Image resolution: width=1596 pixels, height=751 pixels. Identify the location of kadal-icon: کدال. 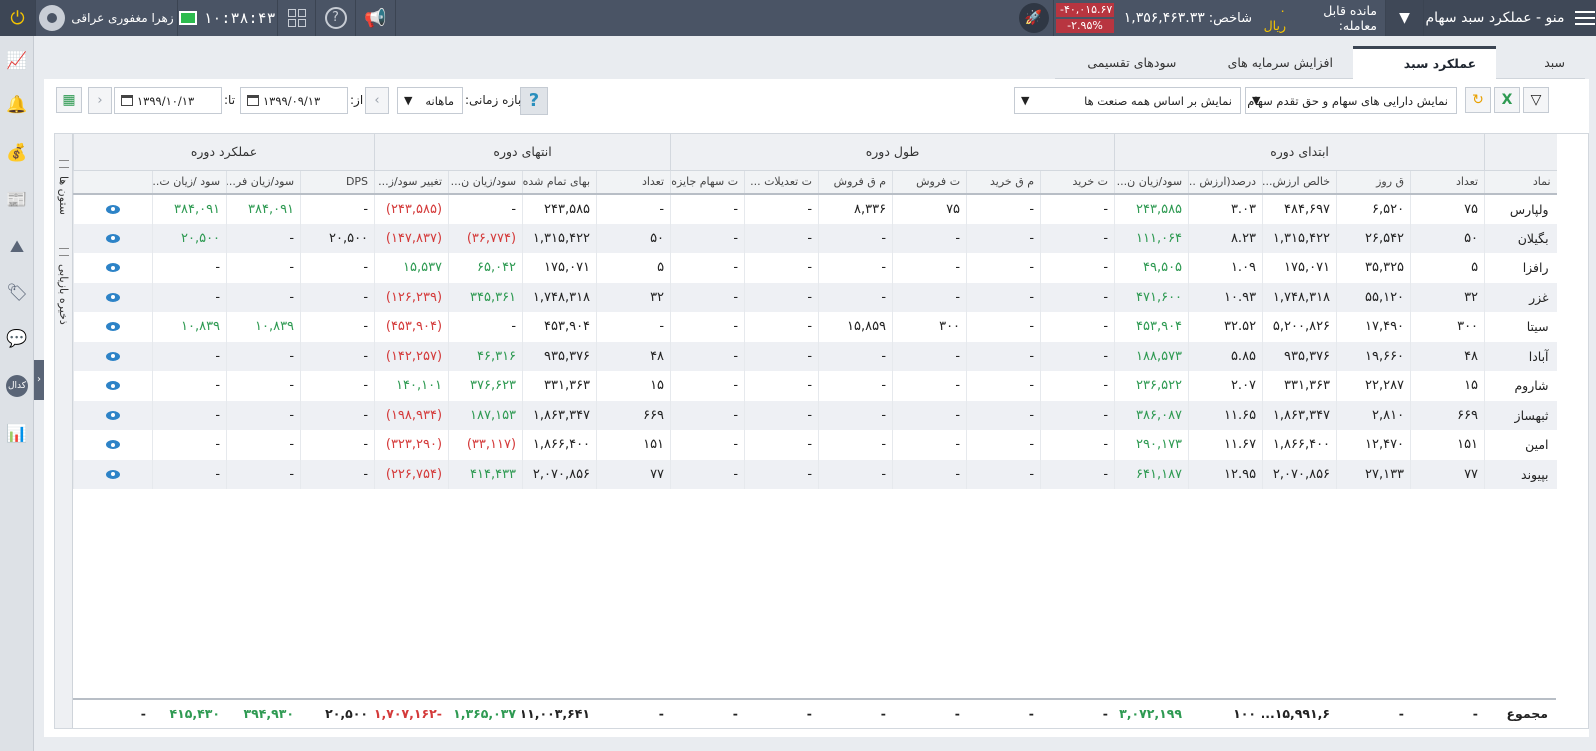
(17, 386).